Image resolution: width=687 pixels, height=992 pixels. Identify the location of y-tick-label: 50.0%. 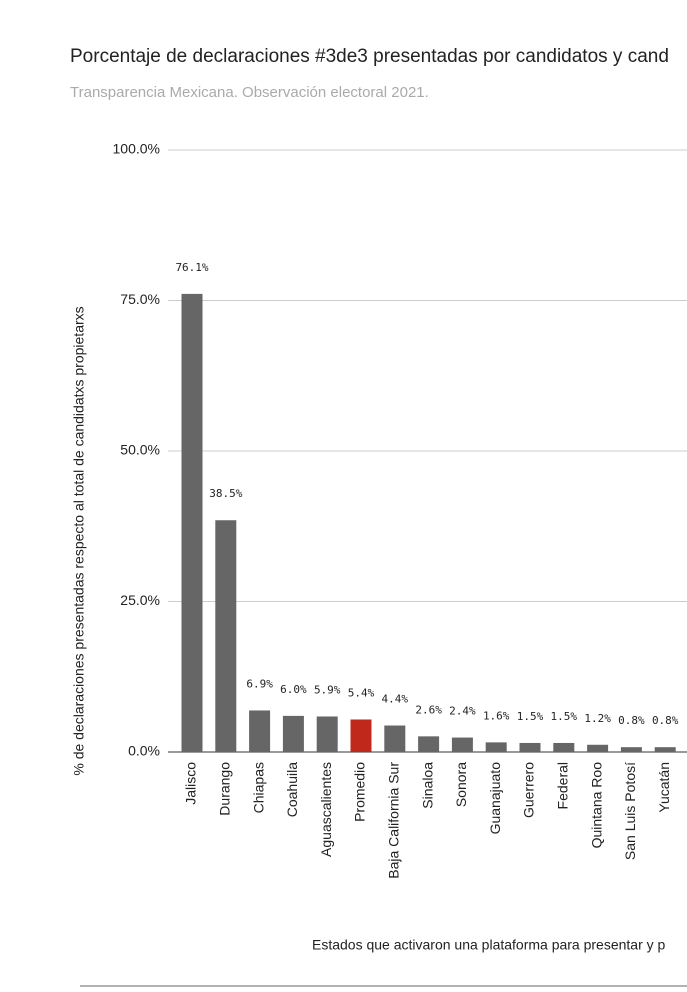
(140, 450).